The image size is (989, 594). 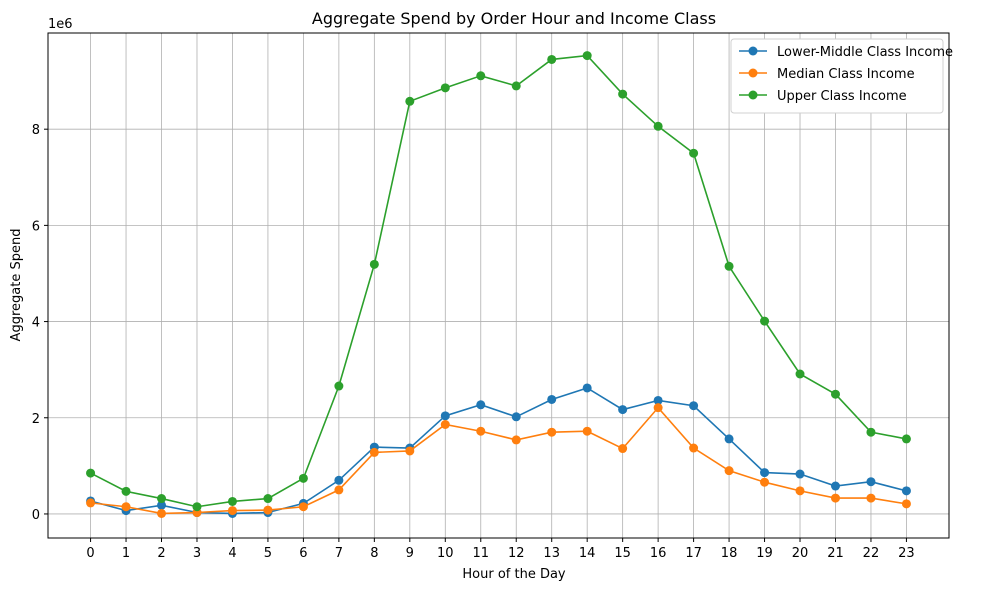 What do you see at coordinates (551, 553) in the screenshot?
I see `x-tick-label: 13` at bounding box center [551, 553].